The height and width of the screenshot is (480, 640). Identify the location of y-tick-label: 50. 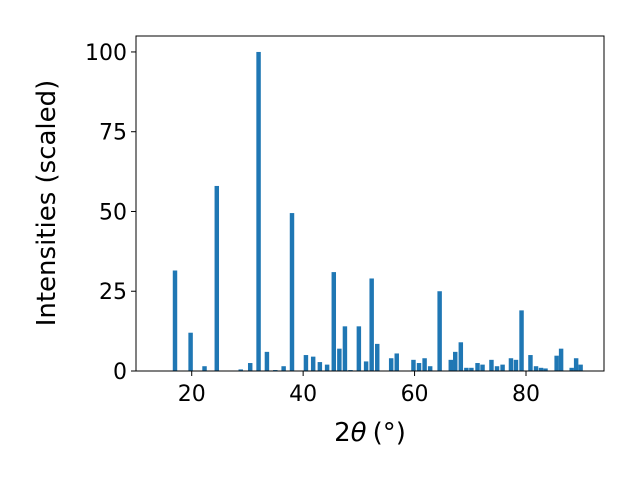
(113, 212).